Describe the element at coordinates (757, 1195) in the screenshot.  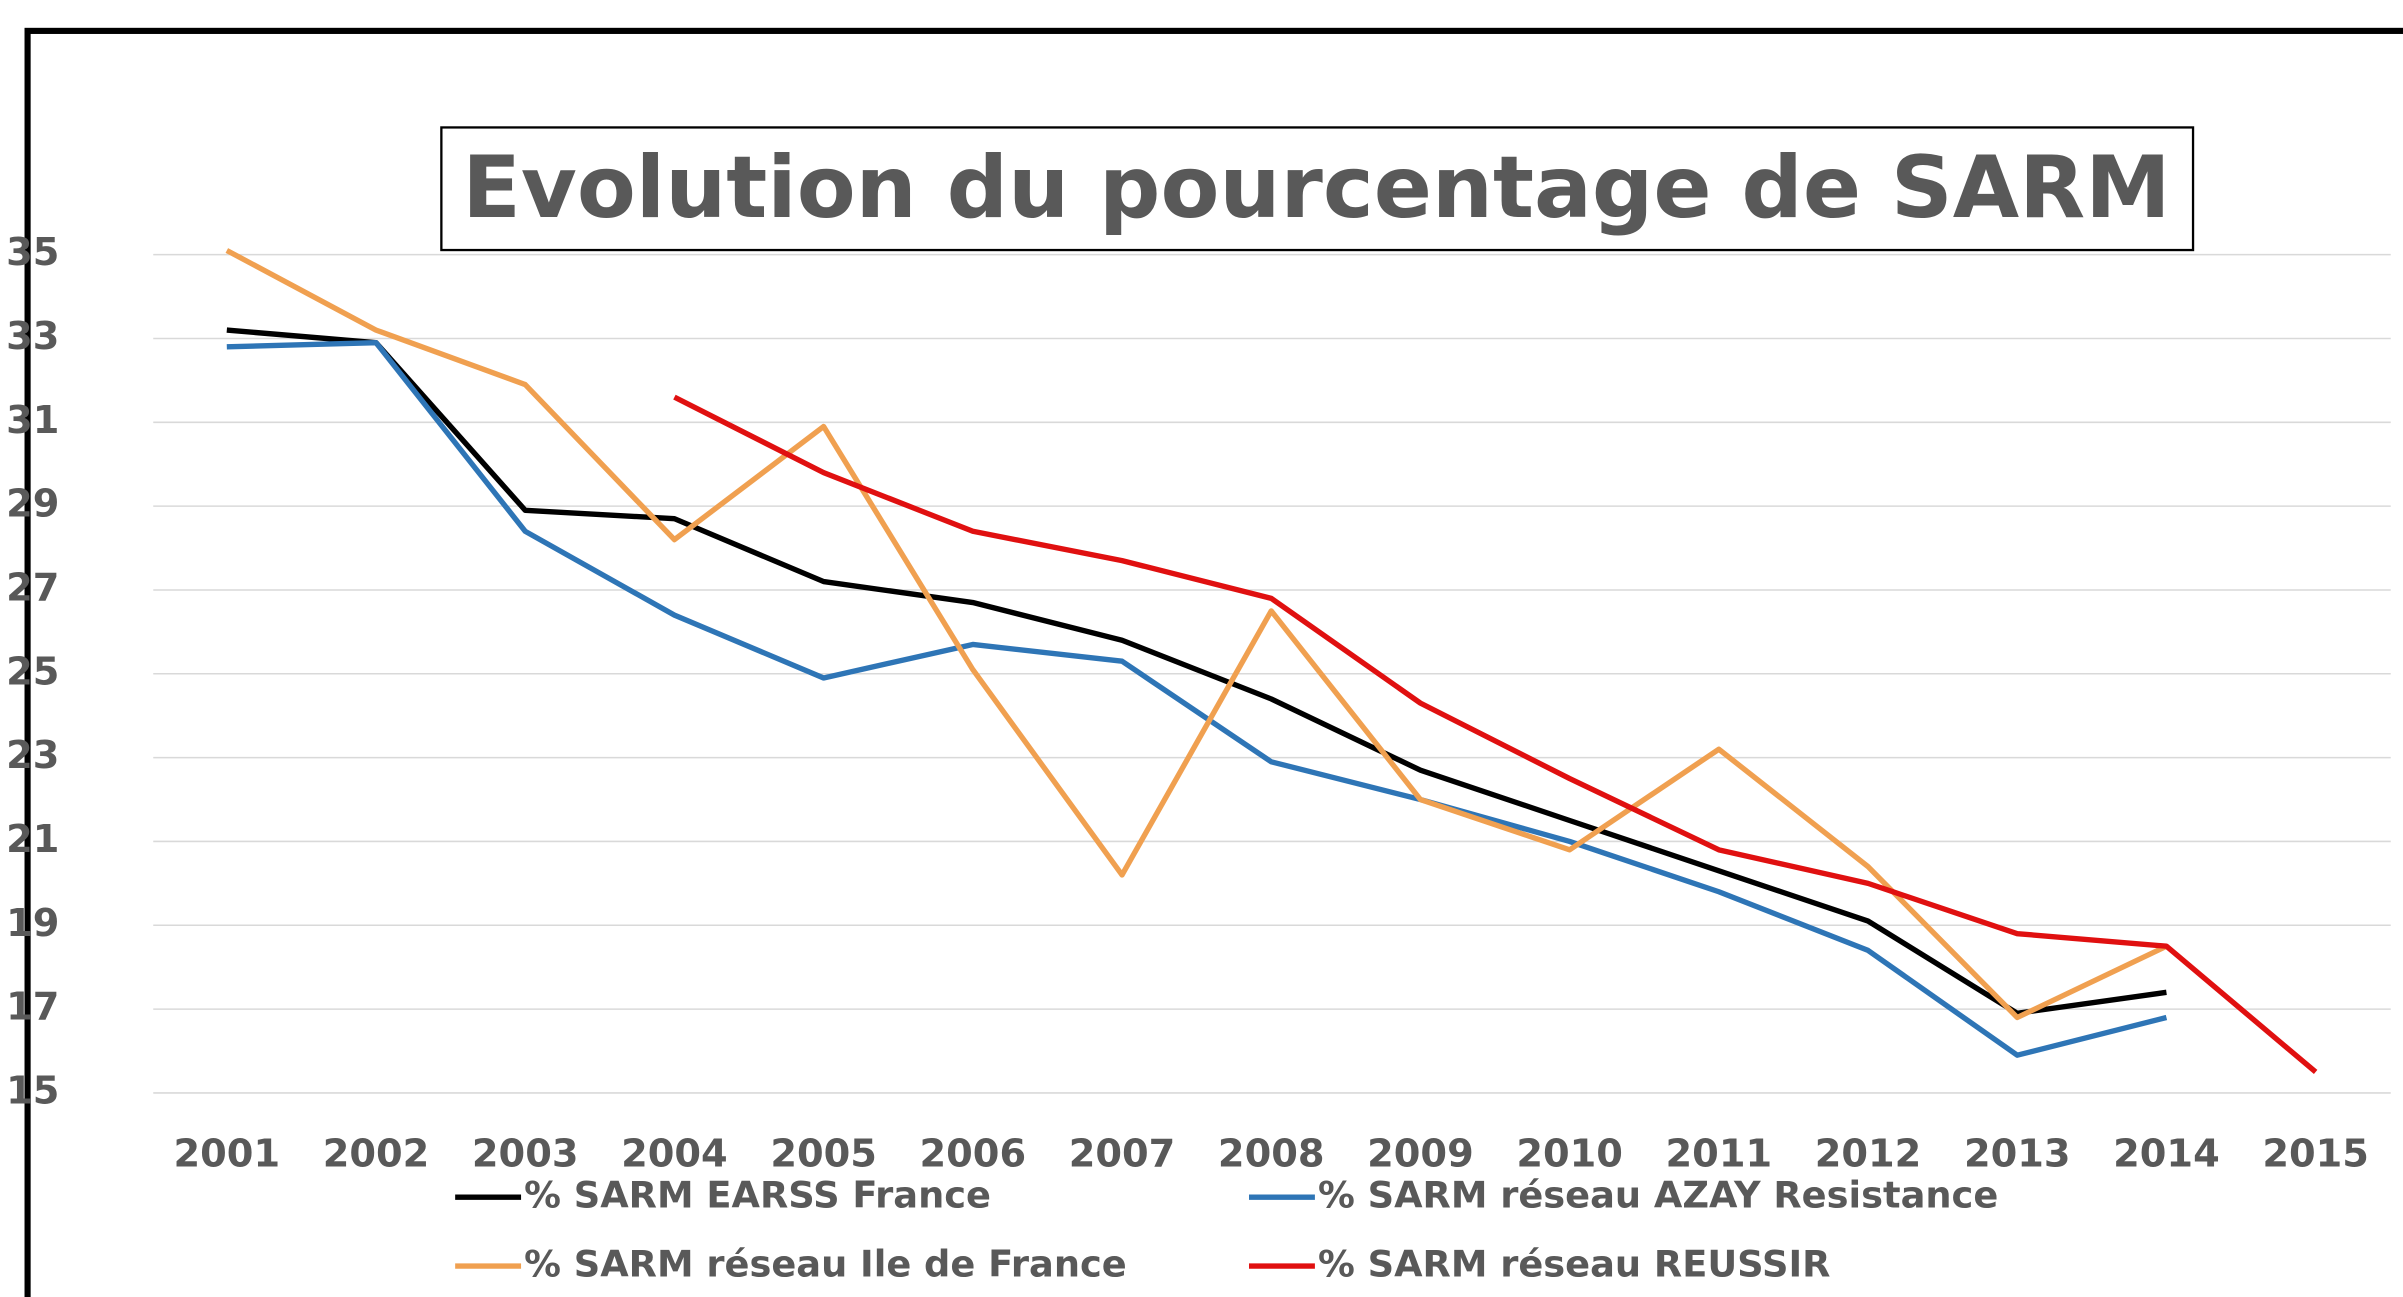
I see `legend-label: % SARM EARSS France` at that location.